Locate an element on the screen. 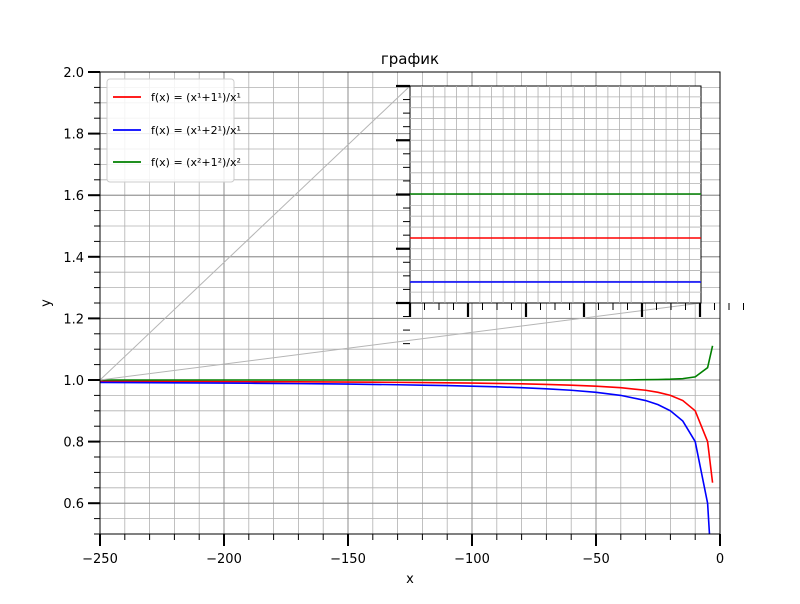 The image size is (800, 604). y-tick-label: 1.4 is located at coordinates (73, 258).